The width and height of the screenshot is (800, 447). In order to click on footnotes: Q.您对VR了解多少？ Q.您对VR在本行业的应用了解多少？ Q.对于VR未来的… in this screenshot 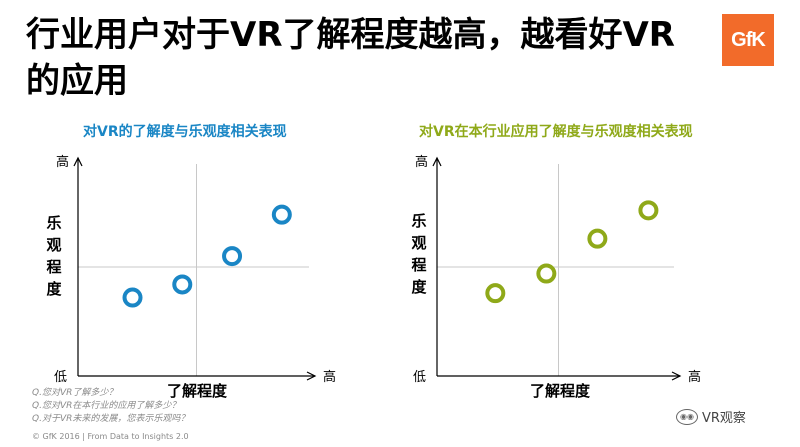, I will do `click(110, 406)`.